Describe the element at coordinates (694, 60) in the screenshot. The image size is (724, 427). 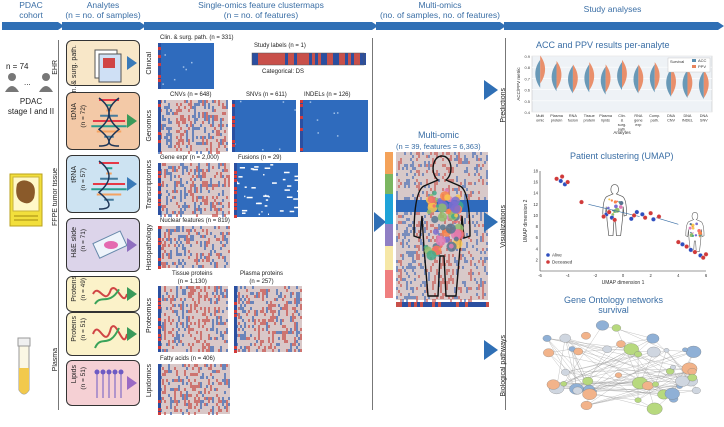
I see `violin-legend-swatch` at that location.